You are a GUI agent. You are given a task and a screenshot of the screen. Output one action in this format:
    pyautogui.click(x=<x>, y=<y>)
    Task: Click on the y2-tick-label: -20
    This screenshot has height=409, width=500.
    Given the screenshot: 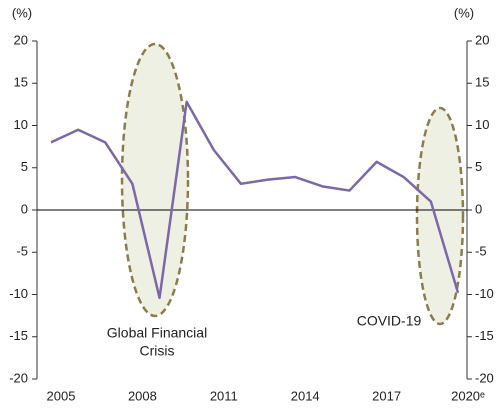 What is the action you would take?
    pyautogui.click(x=484, y=377)
    